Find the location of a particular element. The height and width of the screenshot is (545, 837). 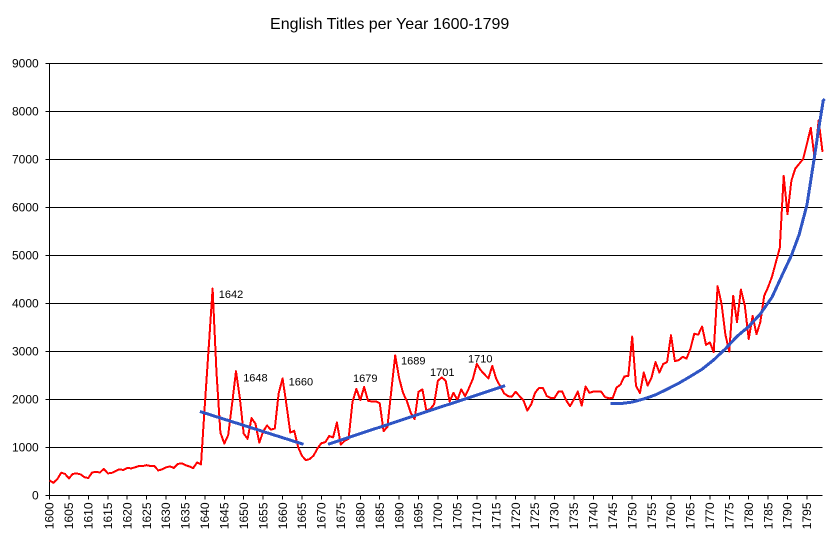

svg-text: 1795 is located at coordinates (807, 515).